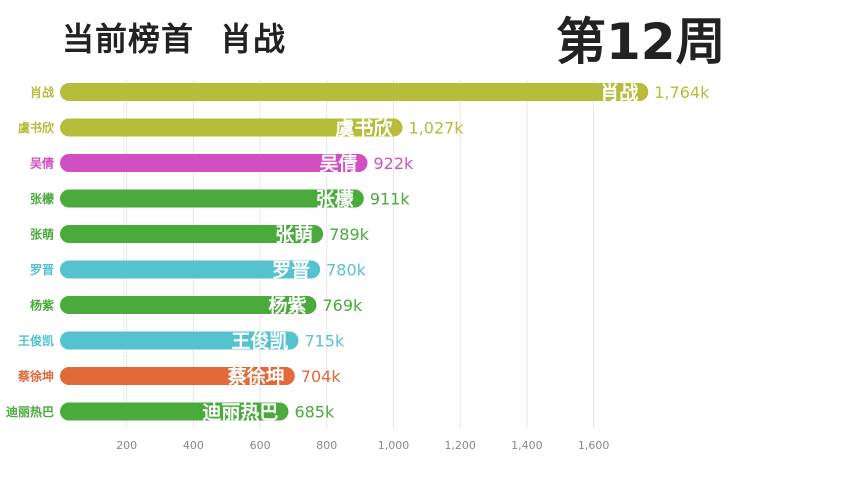 The image size is (864, 486). Describe the element at coordinates (641, 42) in the screenshot. I see `week-label: 第12周` at that location.